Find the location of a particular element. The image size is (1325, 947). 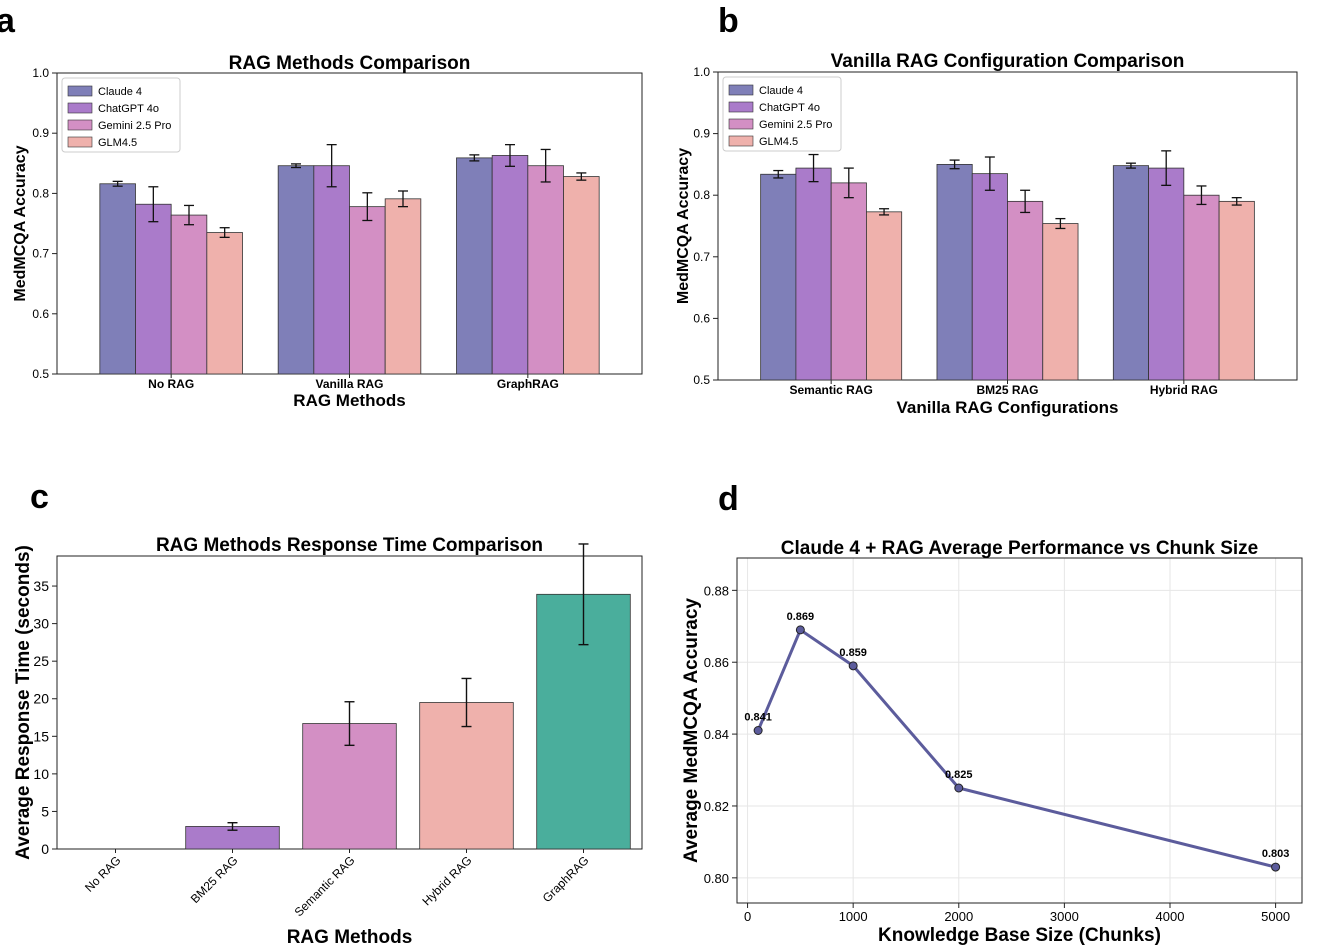

y-axis-label: Average Response Time (seconds) is located at coordinates (23, 702).